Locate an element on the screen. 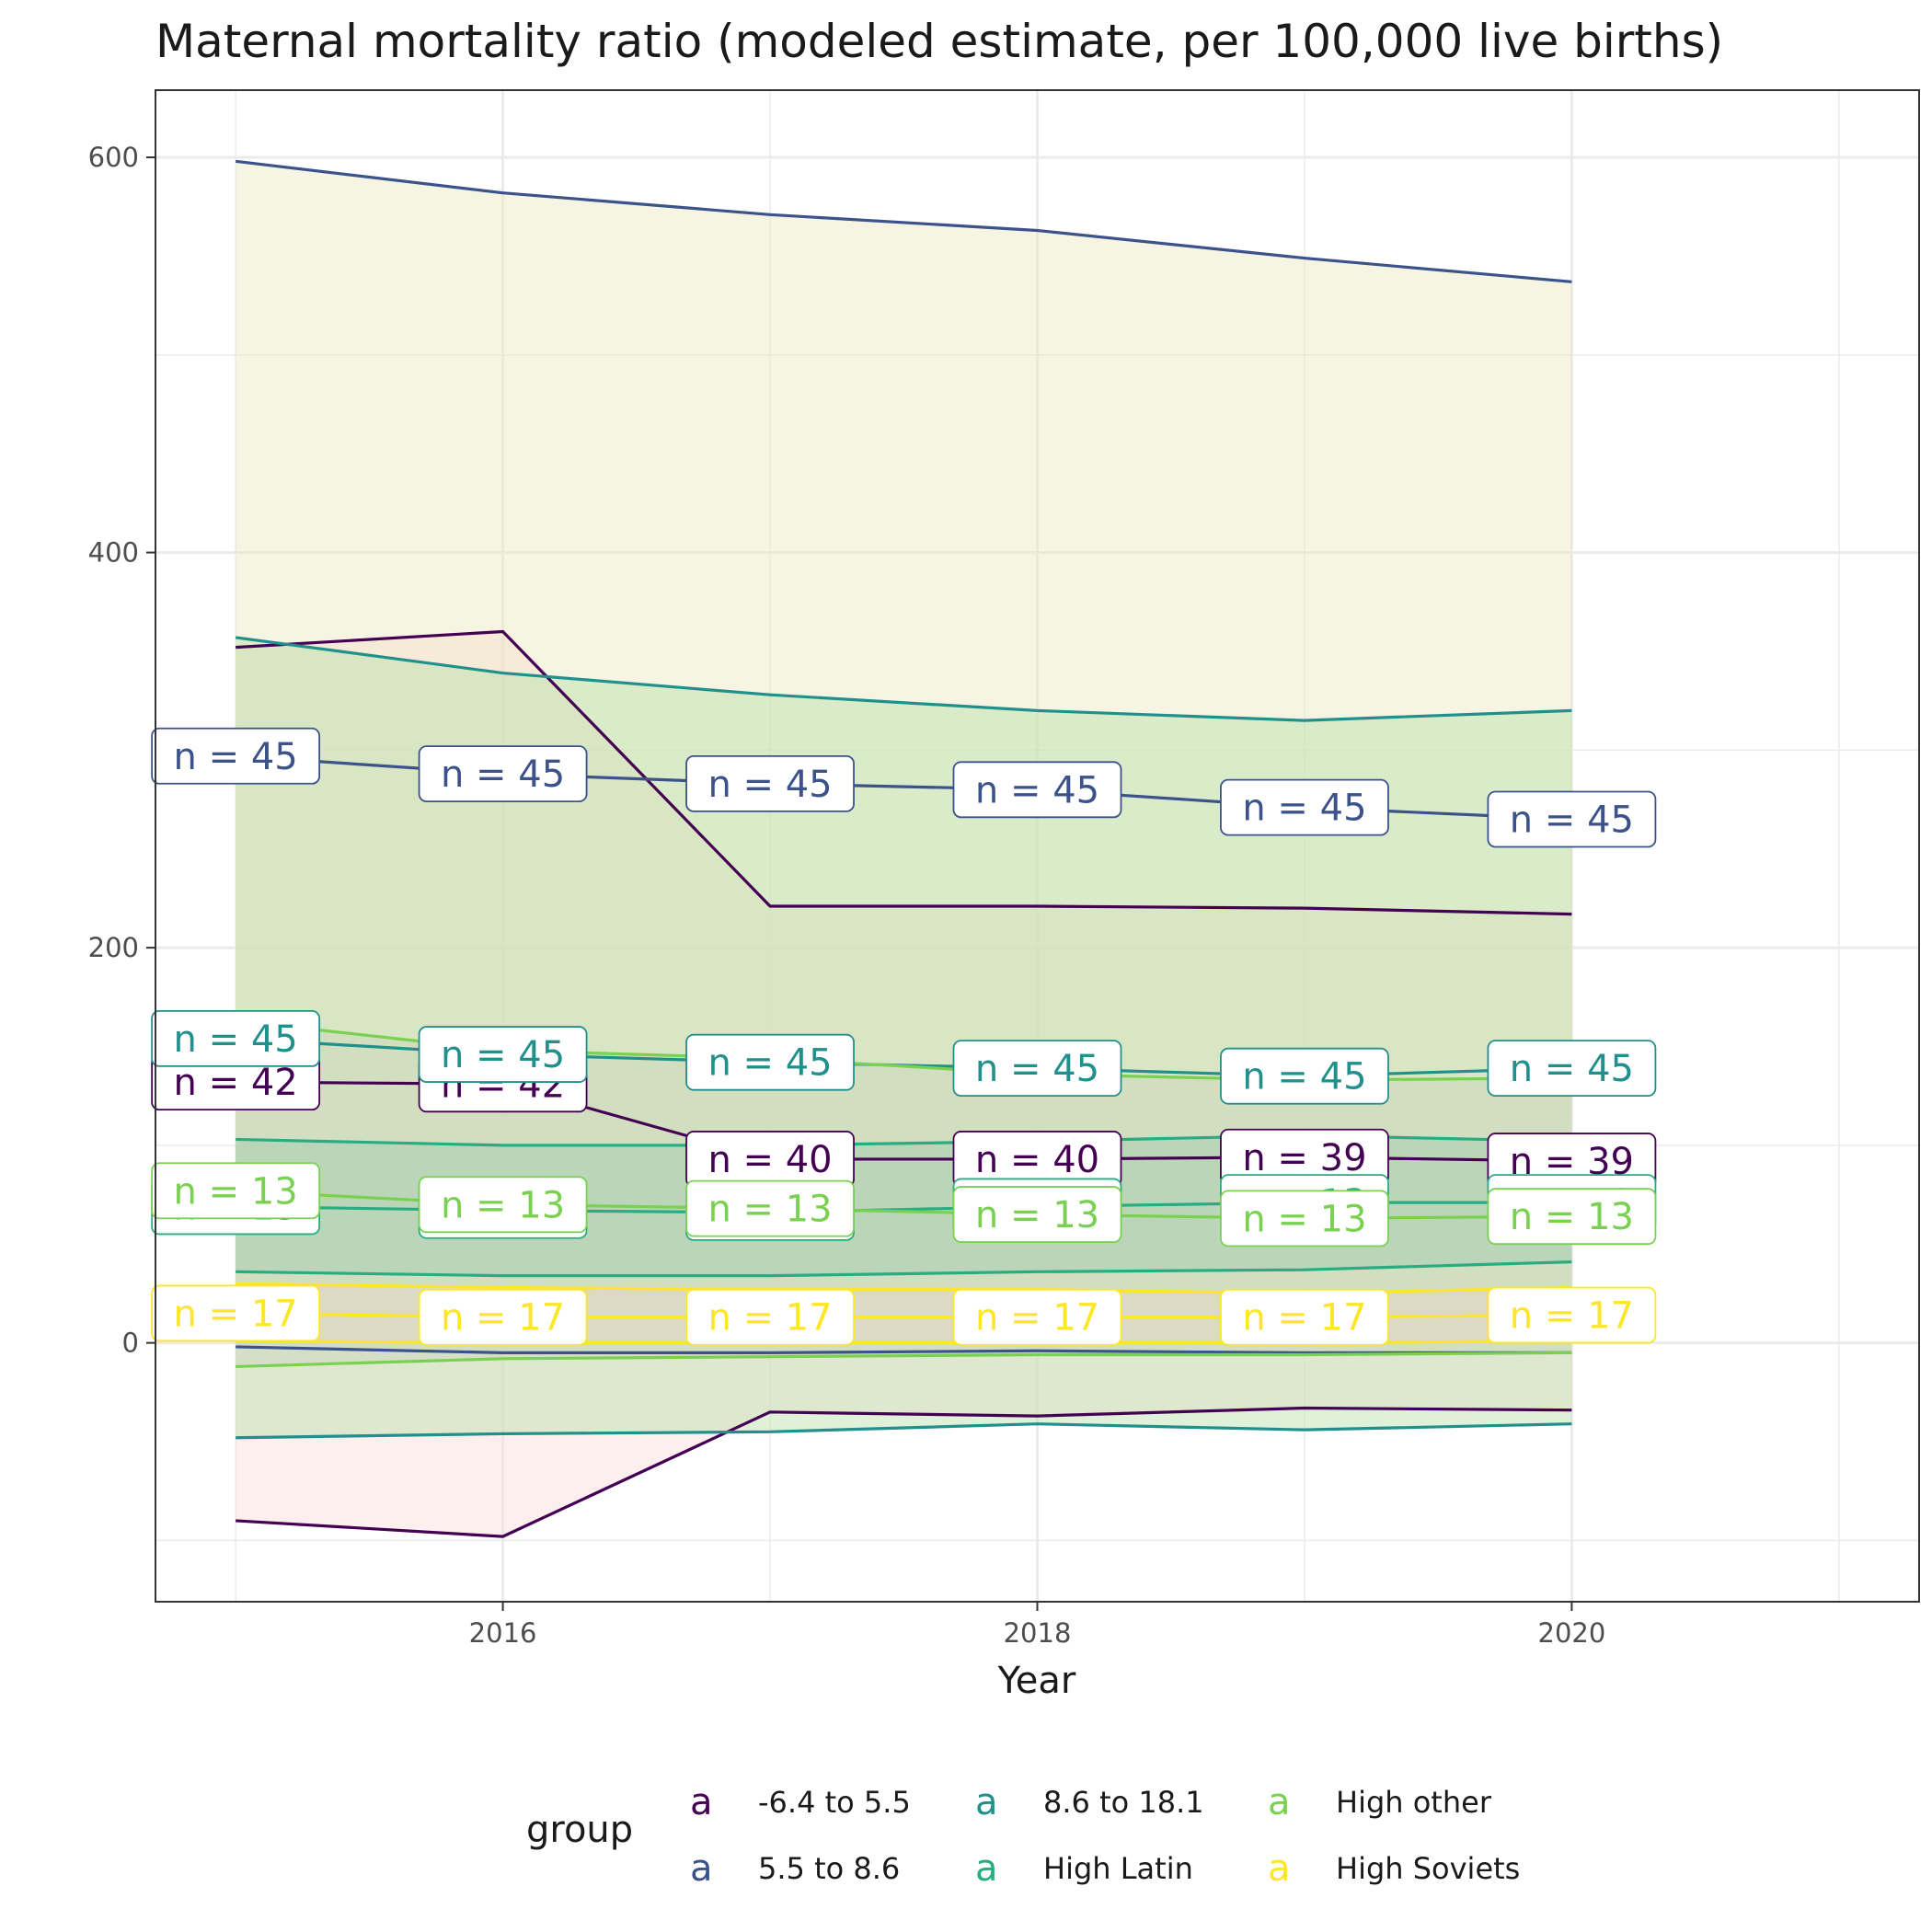  series-5-lower-line is located at coordinates (904, 1360).